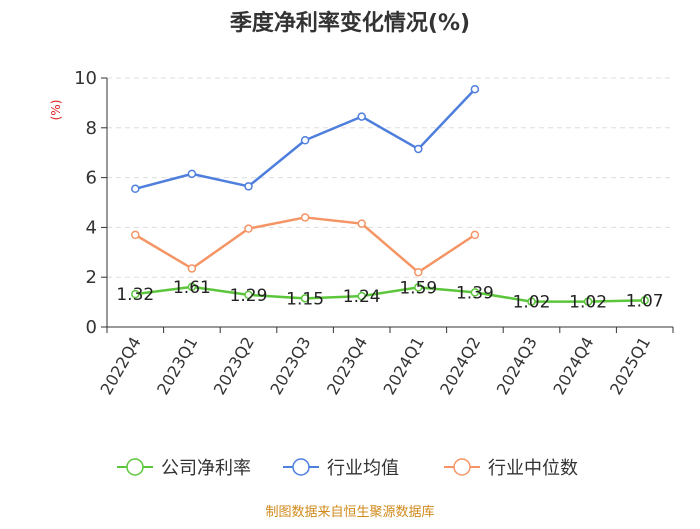 The image size is (700, 529). What do you see at coordinates (363, 468) in the screenshot?
I see `legend-label: 行业均值` at bounding box center [363, 468].